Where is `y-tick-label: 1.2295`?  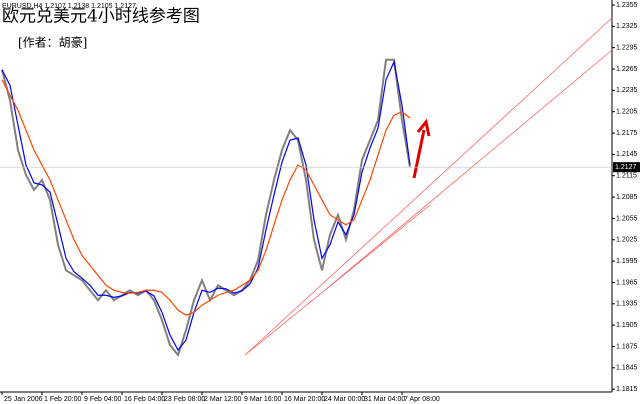 y-tick-label: 1.2295 is located at coordinates (627, 48).